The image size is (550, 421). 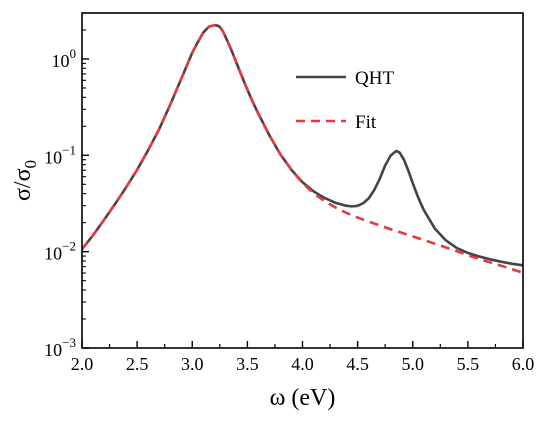 What do you see at coordinates (303, 398) in the screenshot?
I see `x-axis-title: ω (eV)` at bounding box center [303, 398].